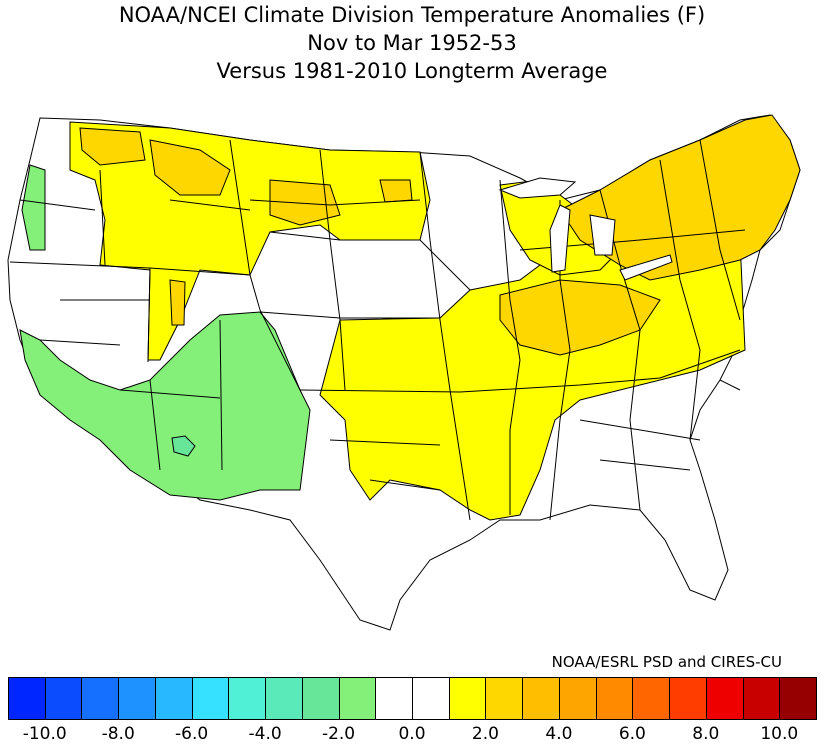 Image resolution: width=824 pixels, height=744 pixels. I want to click on region-warm-gold-wa, so click(112, 146).